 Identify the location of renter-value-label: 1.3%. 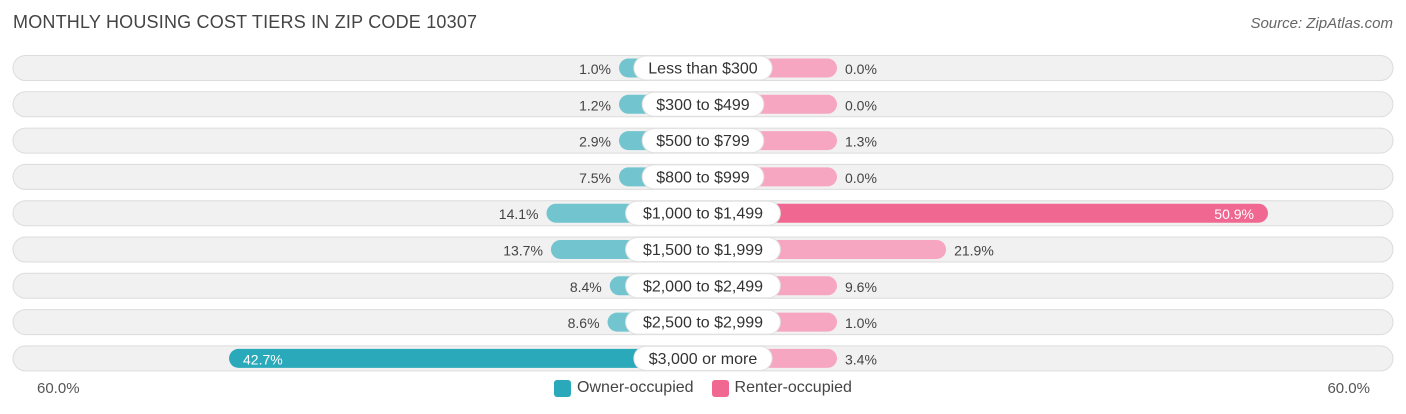
(861, 142).